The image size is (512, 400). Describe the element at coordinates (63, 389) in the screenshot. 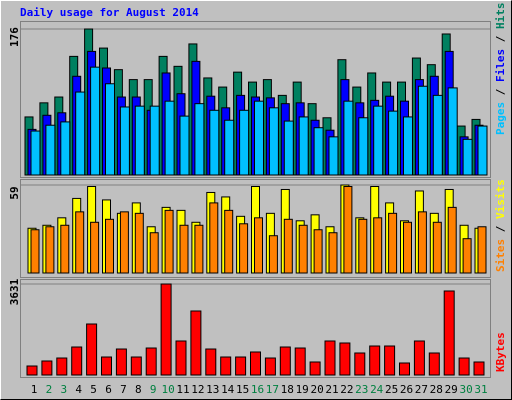

I see `x-tick-label: 3` at that location.